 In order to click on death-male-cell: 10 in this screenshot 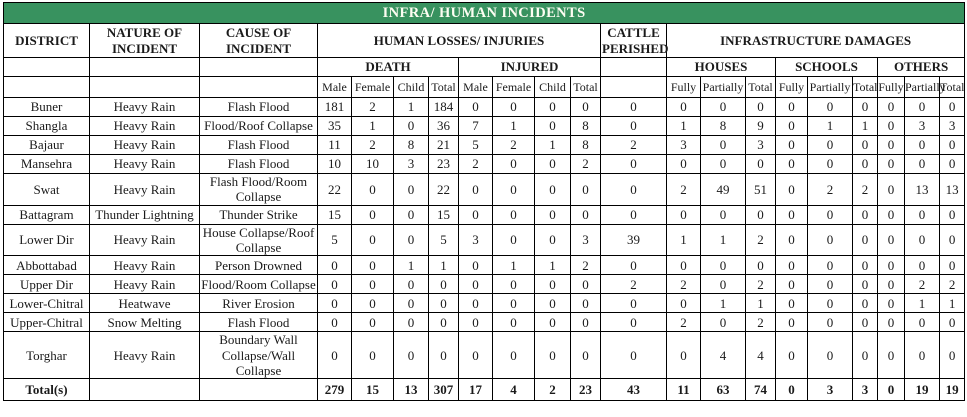, I will do `click(334, 164)`.